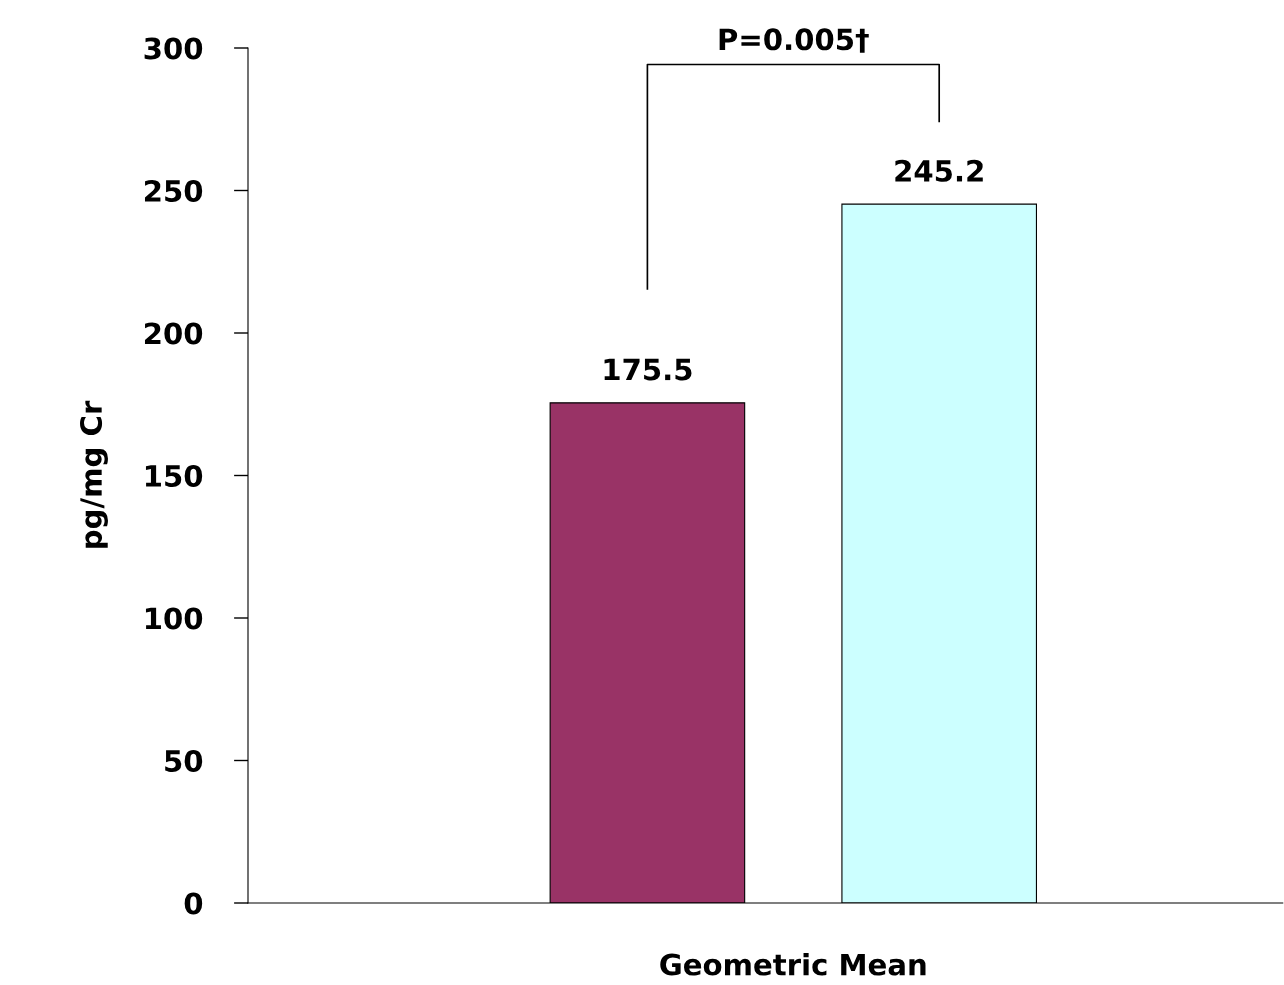 The width and height of the screenshot is (1284, 985). I want to click on data-label: 245.2, so click(939, 170).